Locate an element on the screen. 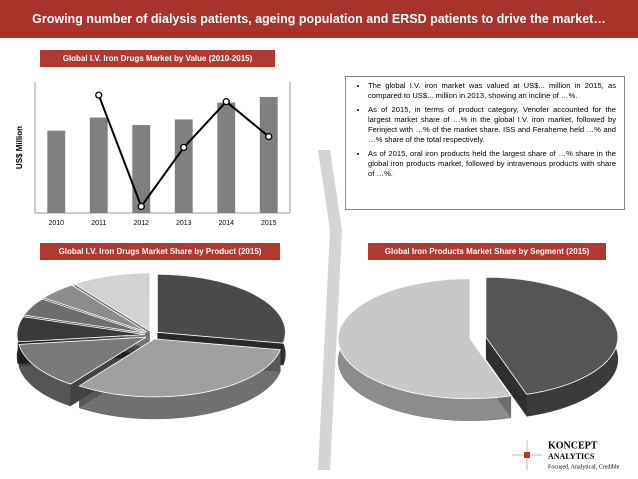 The height and width of the screenshot is (479, 638). y-axis-label: US$ Million is located at coordinates (19, 147).